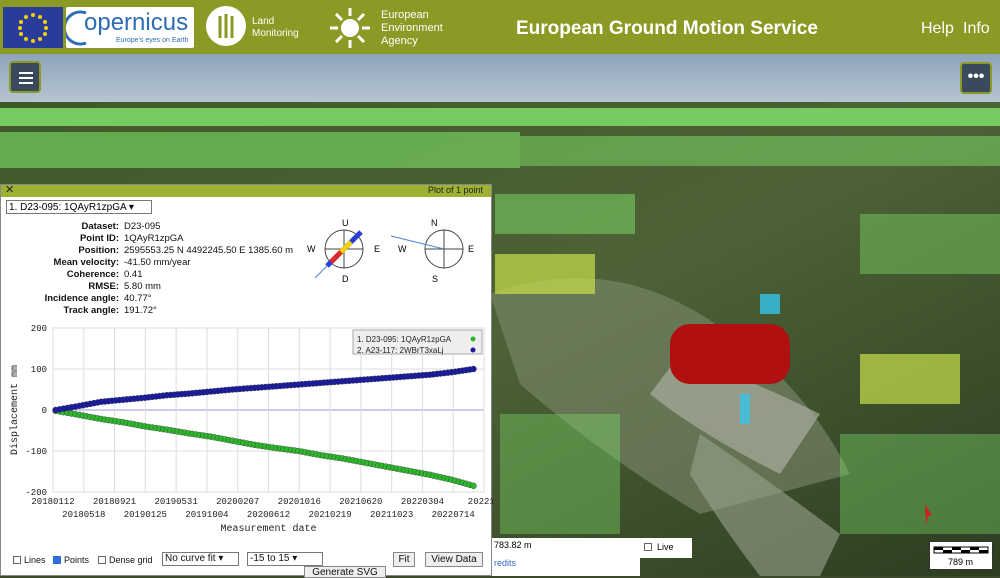 The image size is (1000, 578). I want to click on point-select: 1. D23-095: 1QAyR1zpGA ▾, so click(79, 207).